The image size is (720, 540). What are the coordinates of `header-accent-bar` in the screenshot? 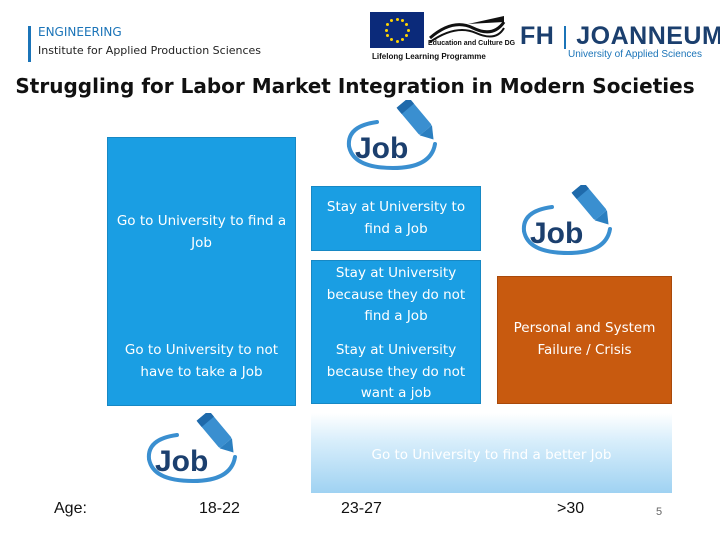 It's located at (29, 44).